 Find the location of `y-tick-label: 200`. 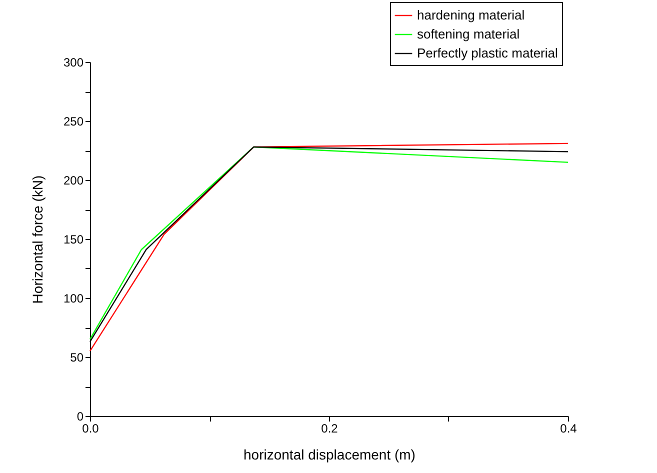

y-tick-label: 200 is located at coordinates (73, 181).